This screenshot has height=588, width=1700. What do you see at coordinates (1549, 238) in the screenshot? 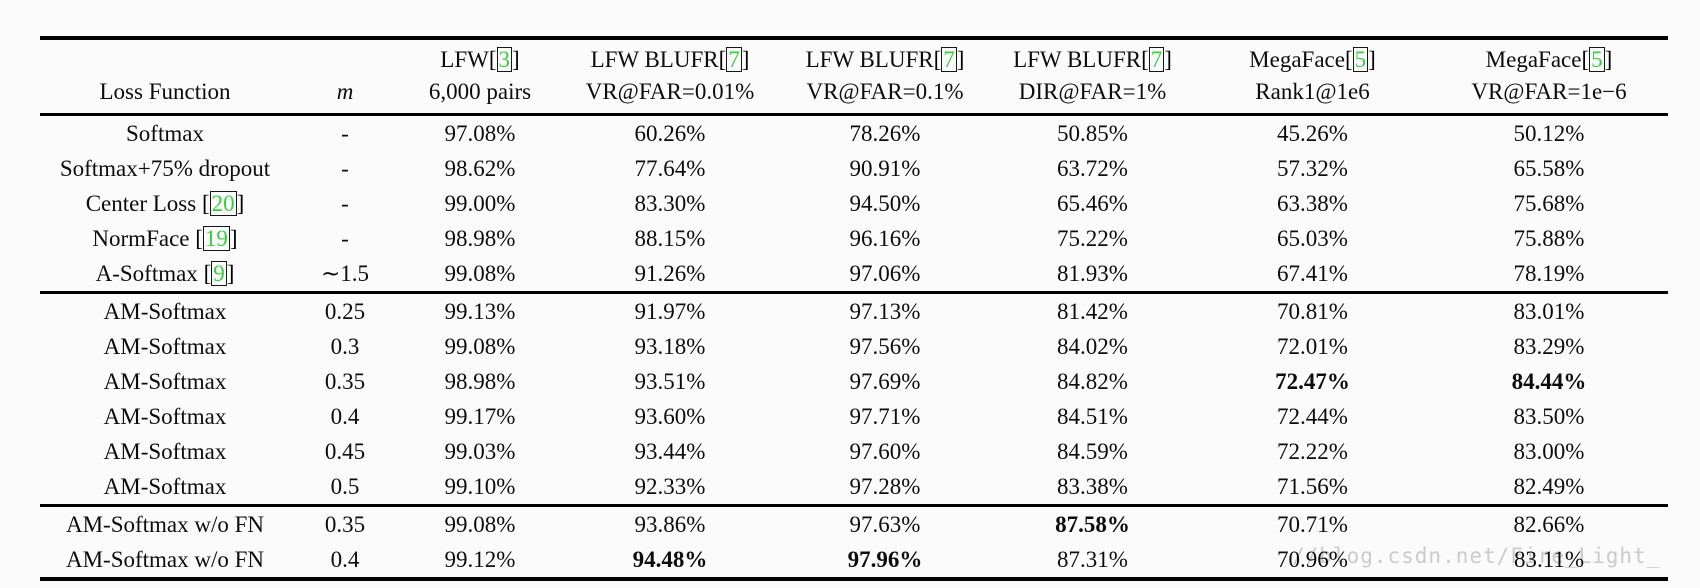
I see `metric-value-cell: 75.88%` at bounding box center [1549, 238].